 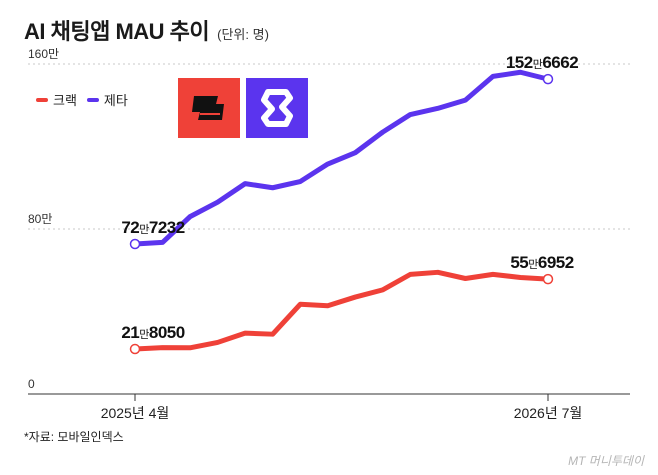 I want to click on legend-item-crack: 크랙, so click(x=56, y=99).